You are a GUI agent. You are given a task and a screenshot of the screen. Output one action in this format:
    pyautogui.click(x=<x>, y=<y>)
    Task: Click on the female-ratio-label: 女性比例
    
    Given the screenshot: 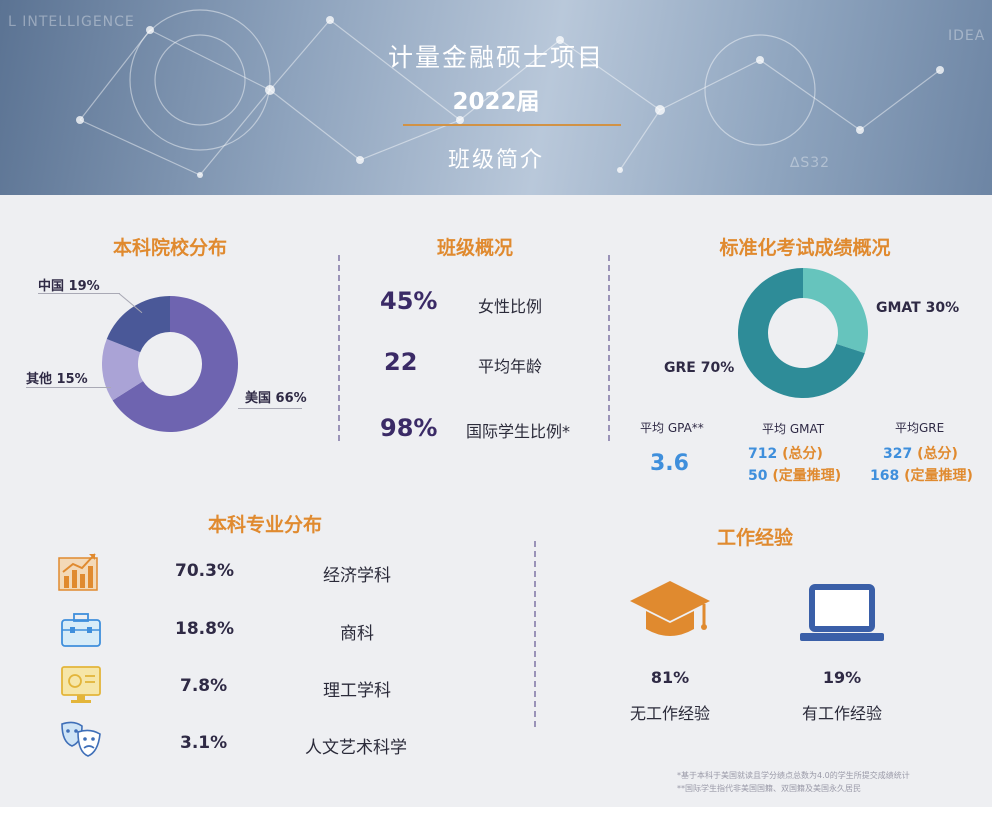 What is the action you would take?
    pyautogui.click(x=510, y=306)
    